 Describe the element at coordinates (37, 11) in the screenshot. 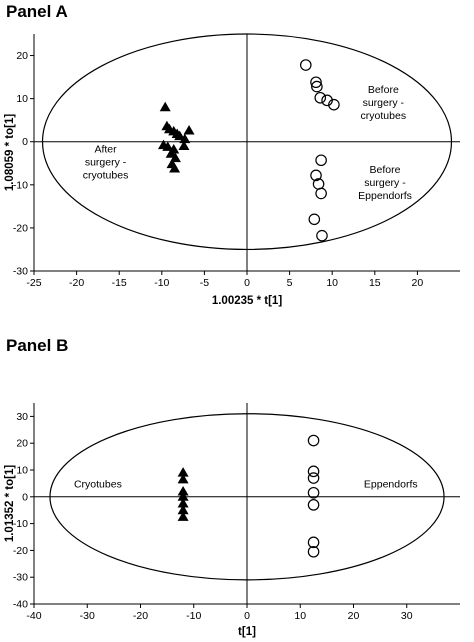

I see `panel-a-title: Panel A` at that location.